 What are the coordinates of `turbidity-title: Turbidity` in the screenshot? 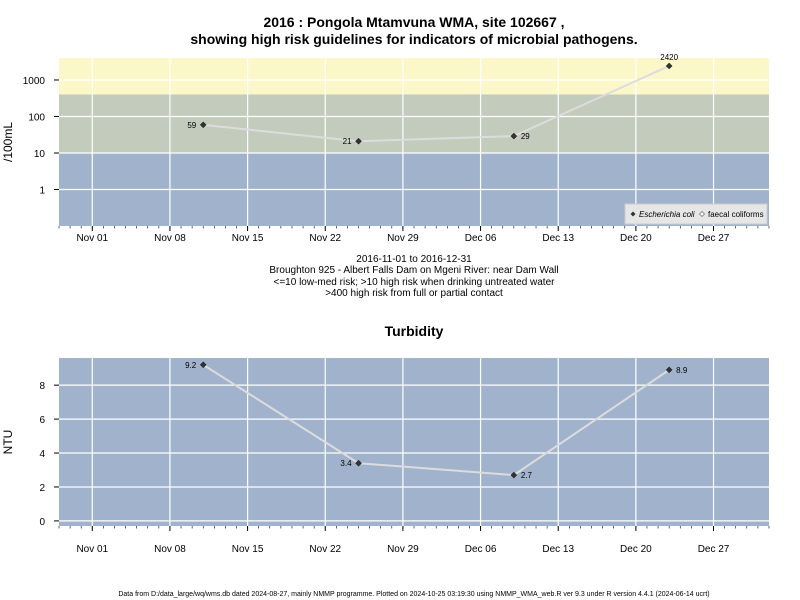 It's located at (414, 331).